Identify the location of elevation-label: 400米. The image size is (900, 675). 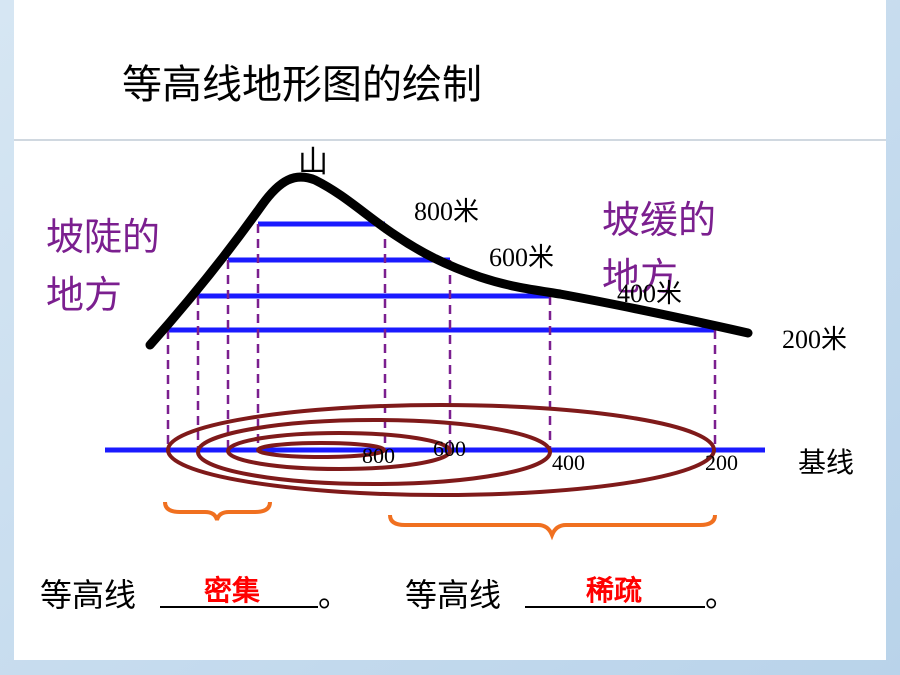
(649, 293).